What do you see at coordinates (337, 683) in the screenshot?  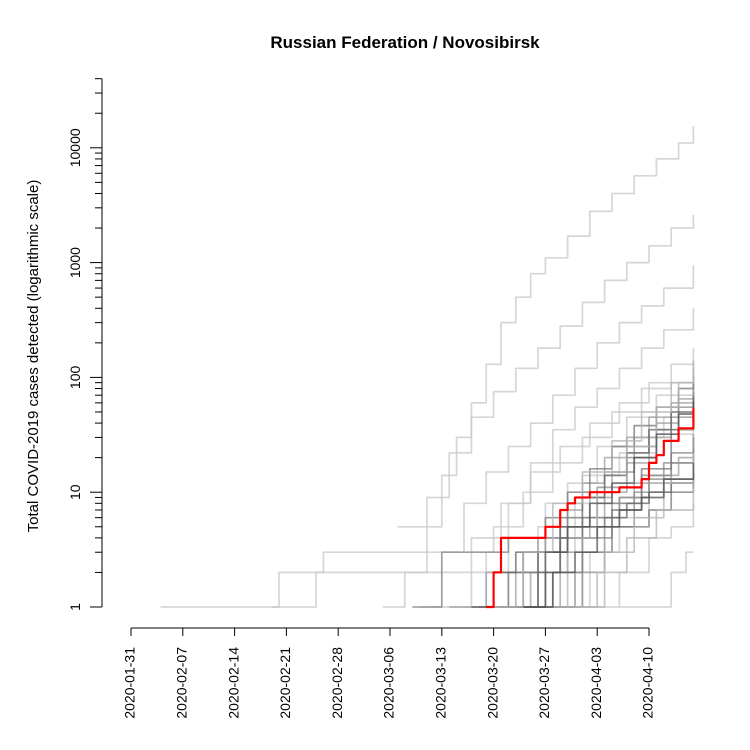 I see `x-tick-label: 2020-02-28` at bounding box center [337, 683].